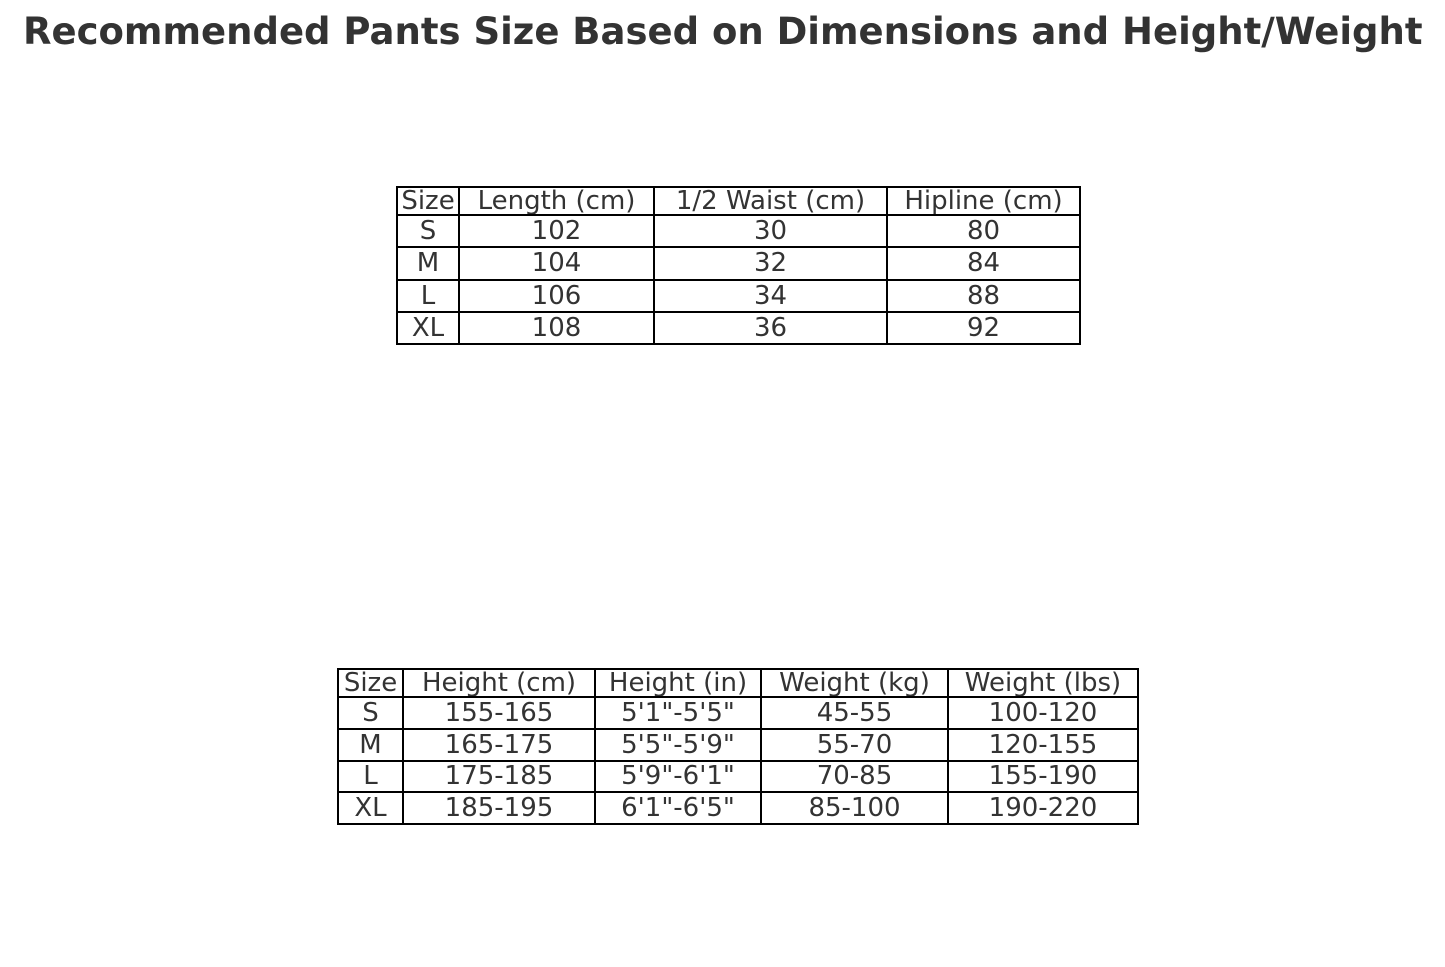 Image resolution: width=1445 pixels, height=967 pixels. What do you see at coordinates (770, 201) in the screenshot?
I see `column-header: 1/2 Waist (cm)` at bounding box center [770, 201].